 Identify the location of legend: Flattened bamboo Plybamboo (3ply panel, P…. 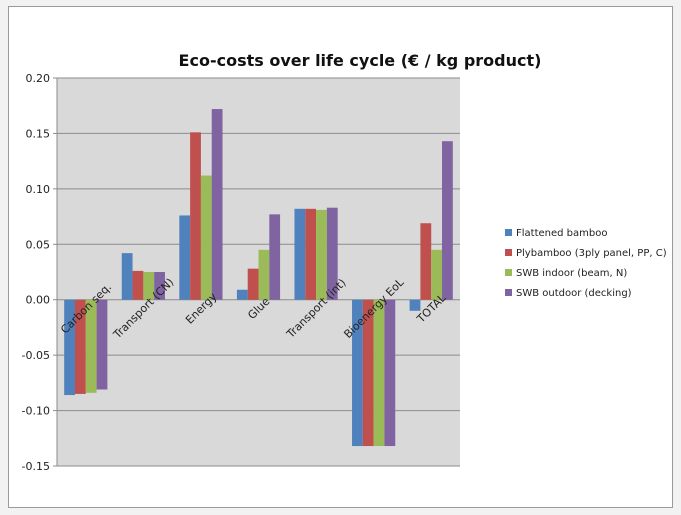
(586, 263).